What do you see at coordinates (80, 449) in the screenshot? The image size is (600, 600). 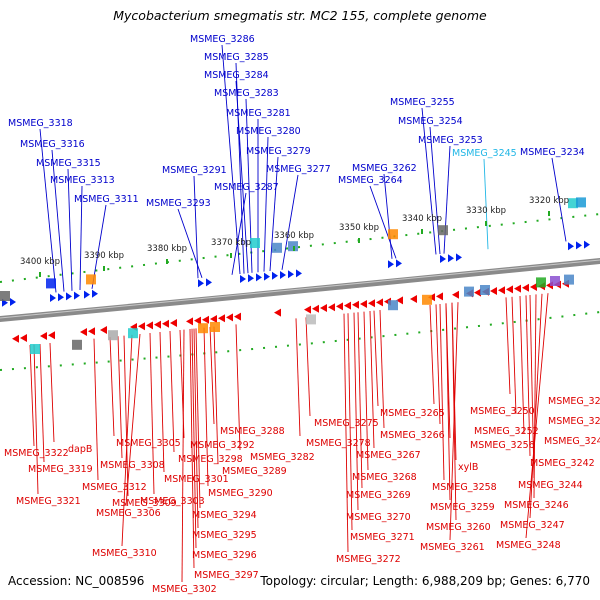 I see `reverse-gene-label: dapB` at bounding box center [80, 449].